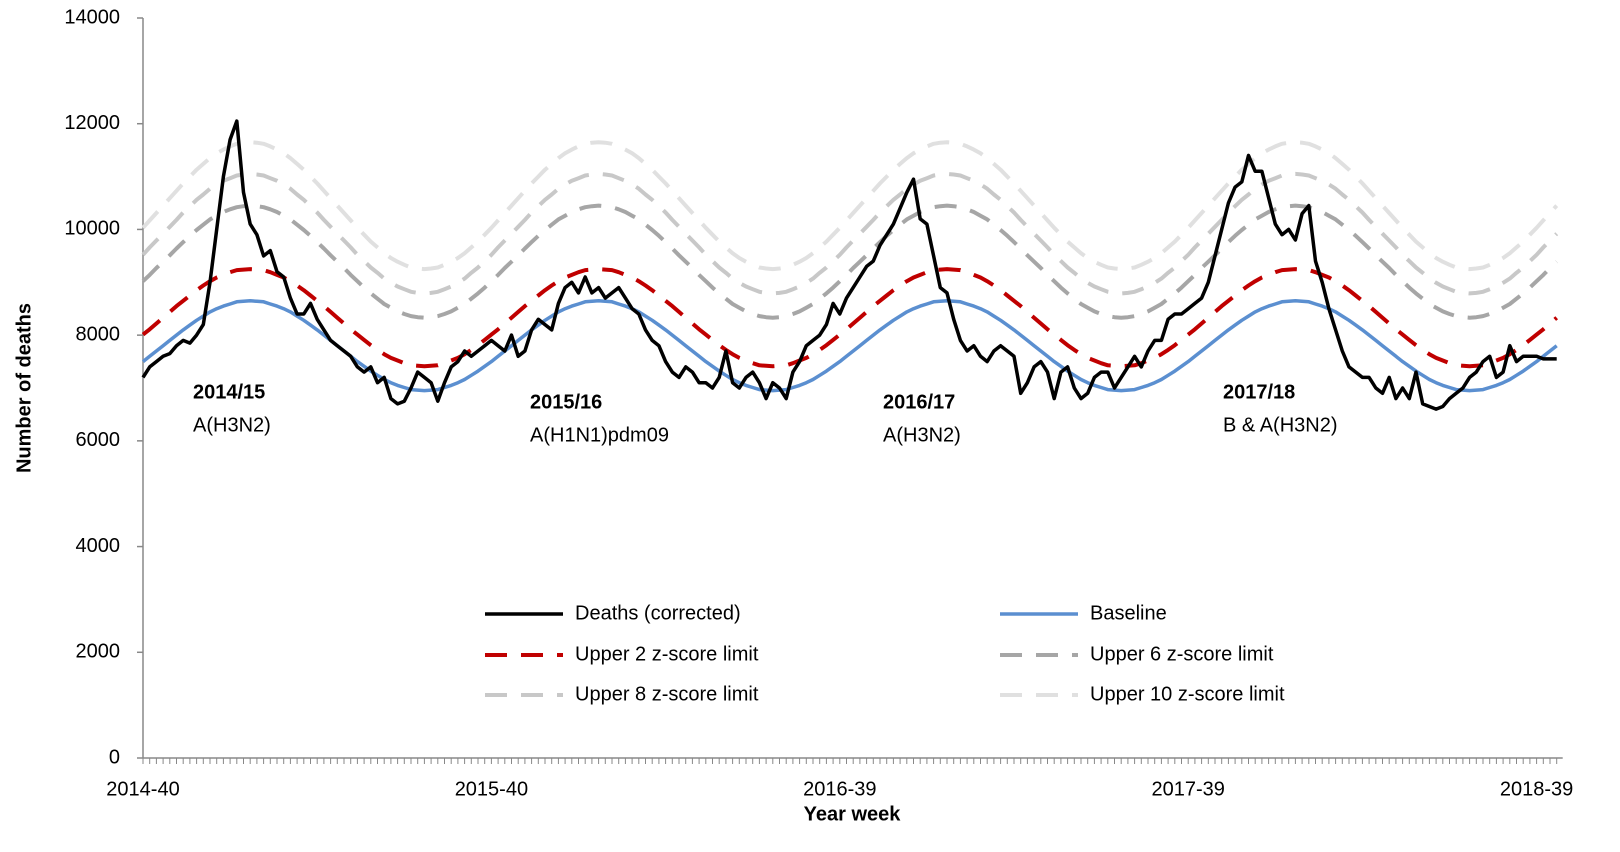 The height and width of the screenshot is (852, 1620). I want to click on legend-label: Upper 10 z-score limit, so click(1187, 694).